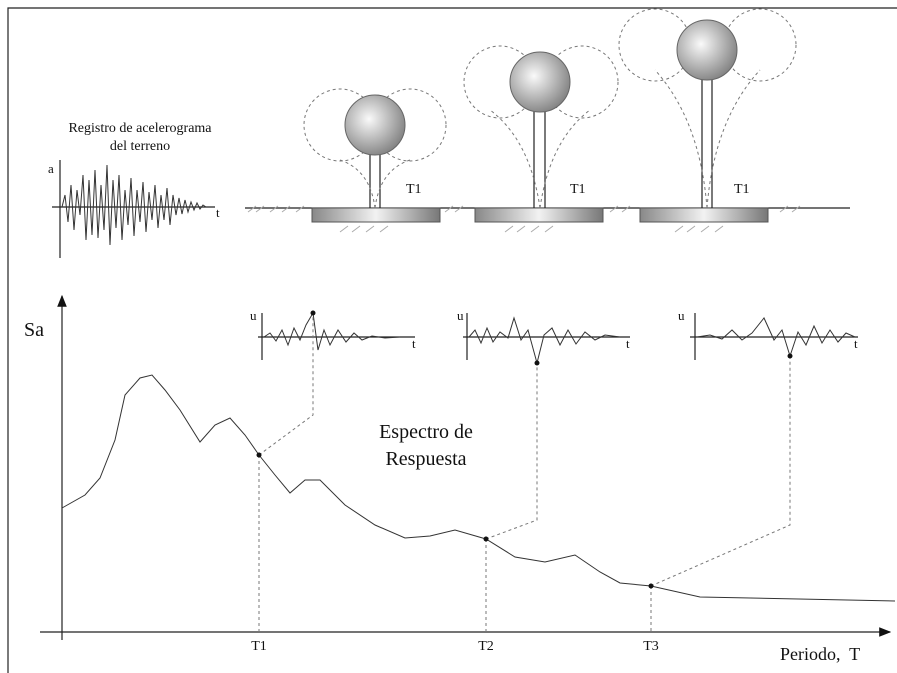 This screenshot has width=897, height=673. Describe the element at coordinates (34, 330) in the screenshot. I see `axis-label: Sa` at that location.